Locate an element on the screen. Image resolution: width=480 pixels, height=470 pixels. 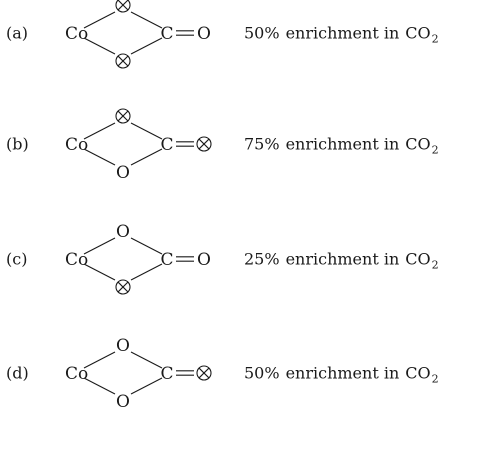
structure-a: (a) Co C O 50% enrichment in CO 2 is located at coordinates (222, 34).